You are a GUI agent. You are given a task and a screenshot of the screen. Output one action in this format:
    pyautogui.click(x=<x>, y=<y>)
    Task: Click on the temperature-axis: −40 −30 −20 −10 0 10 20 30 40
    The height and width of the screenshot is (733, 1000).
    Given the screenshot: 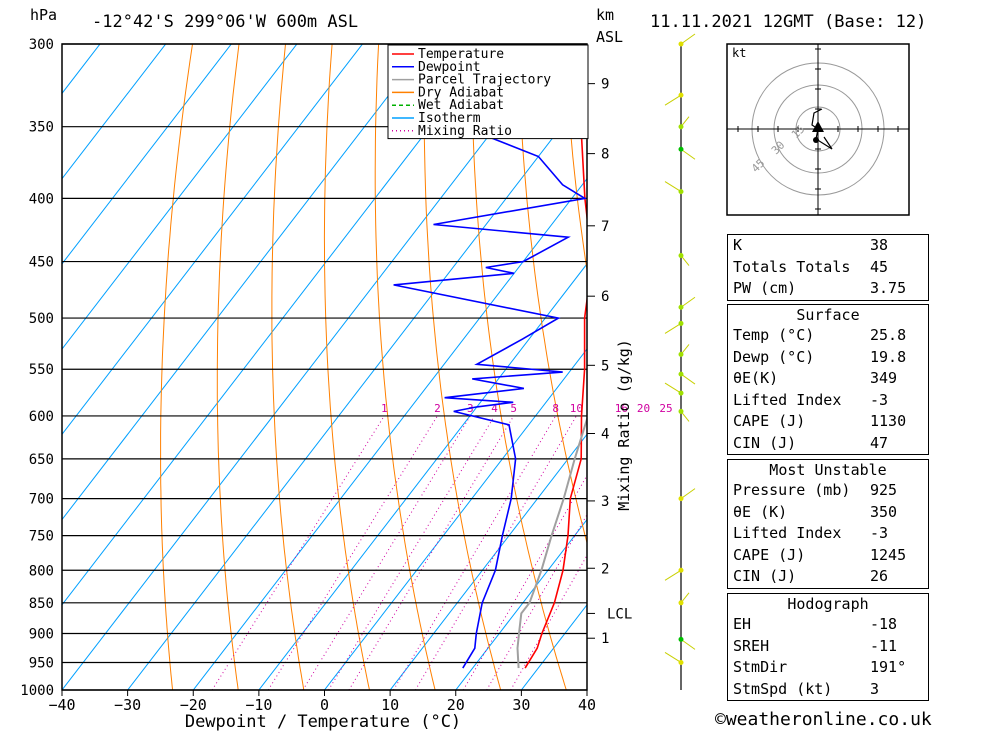 What is the action you would take?
    pyautogui.click(x=322, y=702)
    